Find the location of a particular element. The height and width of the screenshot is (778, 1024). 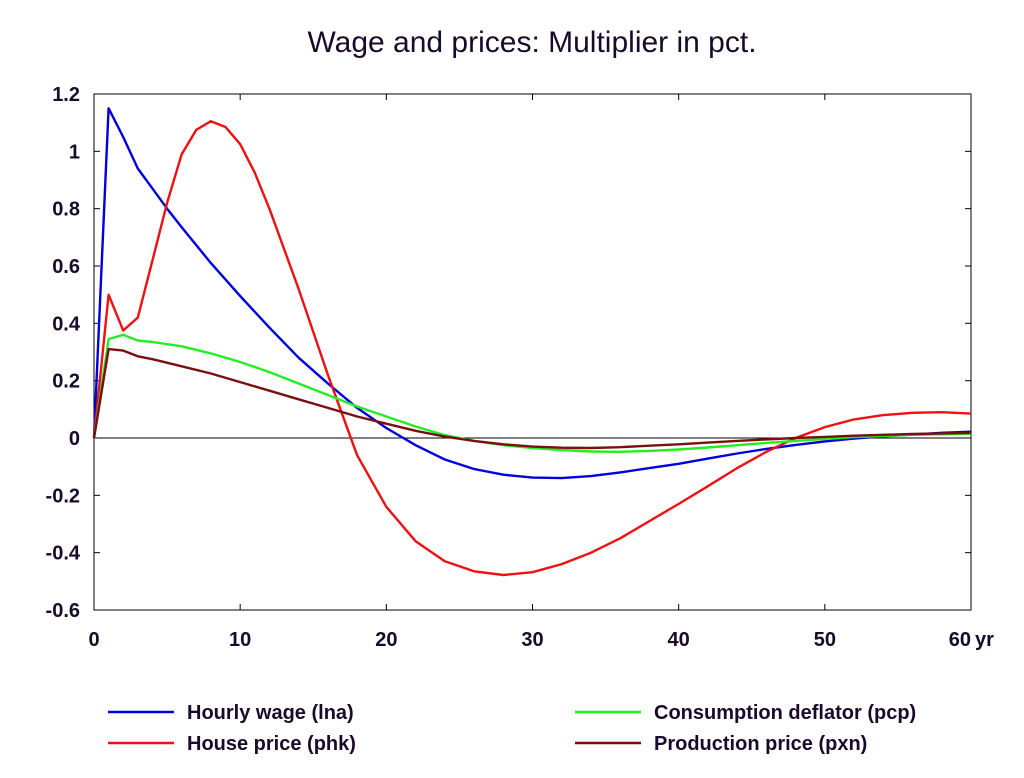

legend-label: Consumption deflator (pcp) is located at coordinates (785, 713).